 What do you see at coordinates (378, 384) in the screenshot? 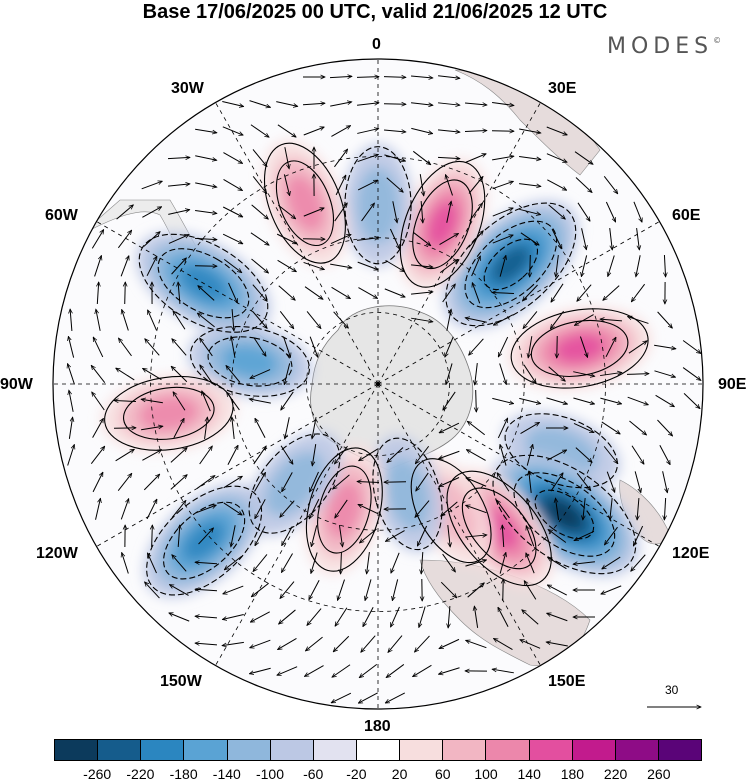
I see `latitude-circle` at bounding box center [378, 384].